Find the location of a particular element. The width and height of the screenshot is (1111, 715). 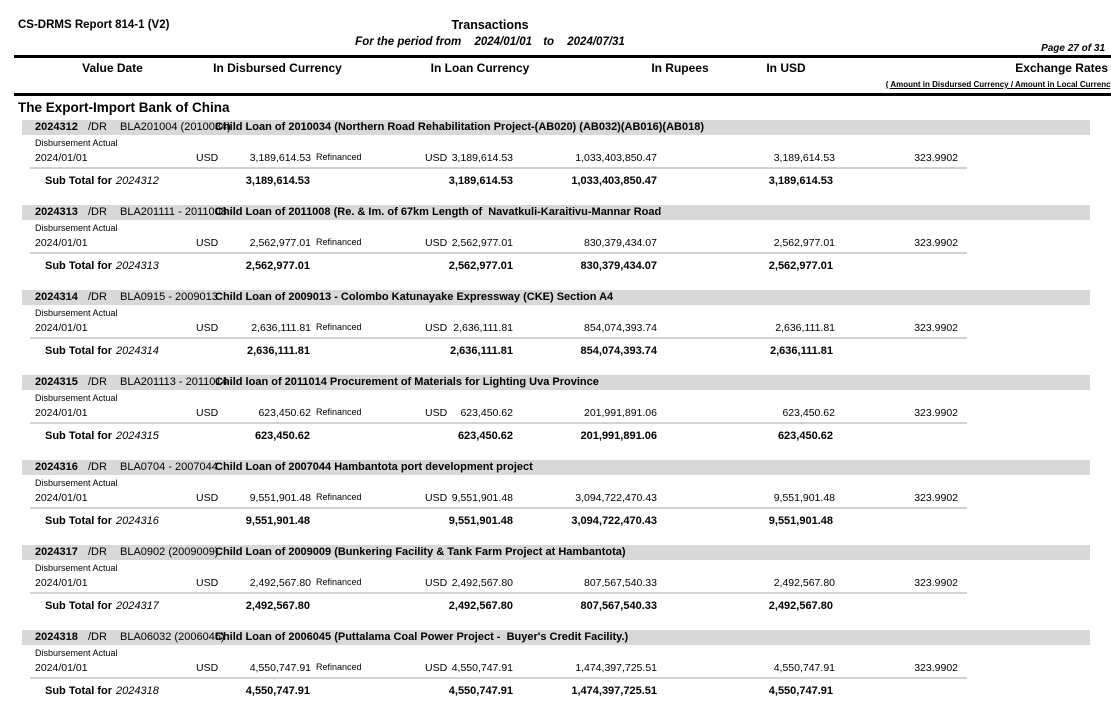

subtotal-group-id: 2024318 is located at coordinates (137, 691).